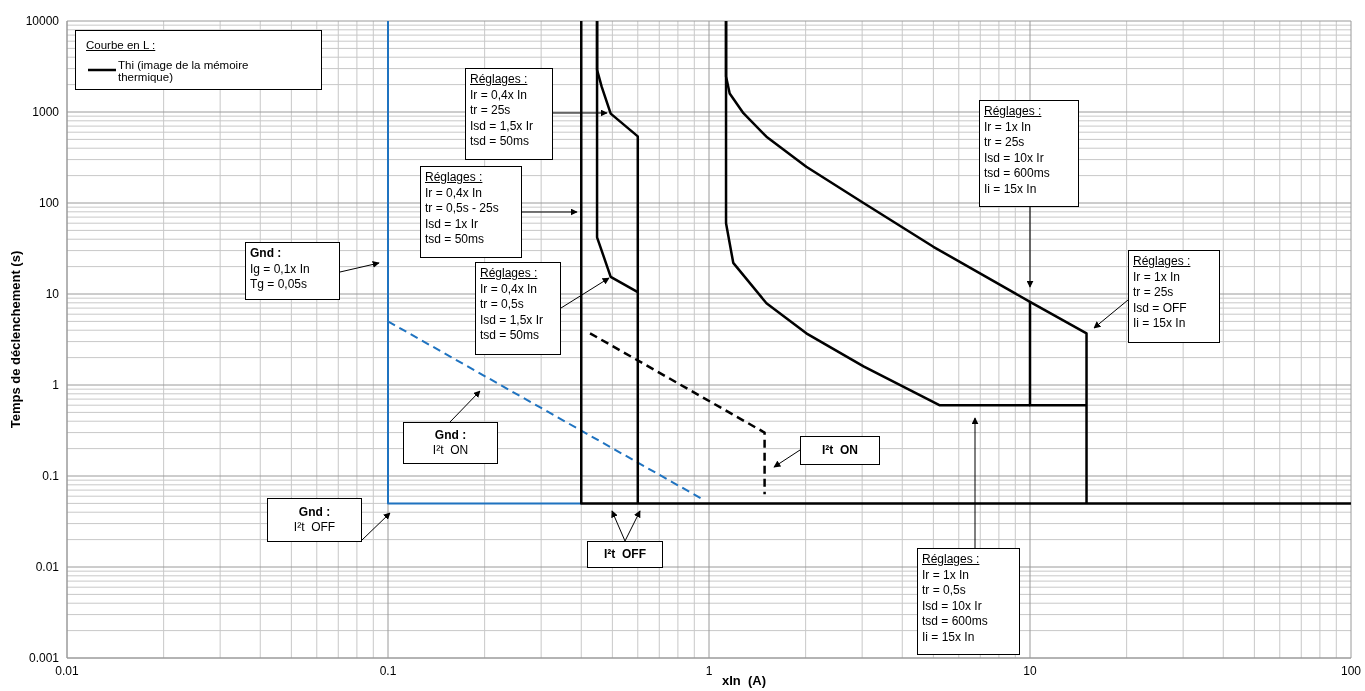  What do you see at coordinates (56, 385) in the screenshot?
I see `y-tick-label: 1` at bounding box center [56, 385].